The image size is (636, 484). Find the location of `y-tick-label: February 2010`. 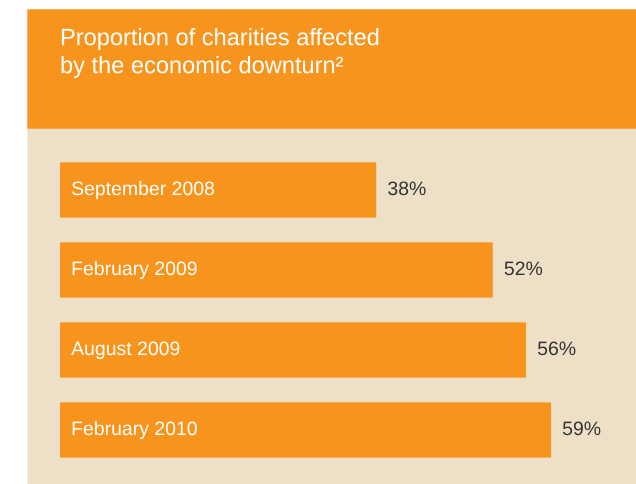

y-tick-label: February 2010 is located at coordinates (134, 430).